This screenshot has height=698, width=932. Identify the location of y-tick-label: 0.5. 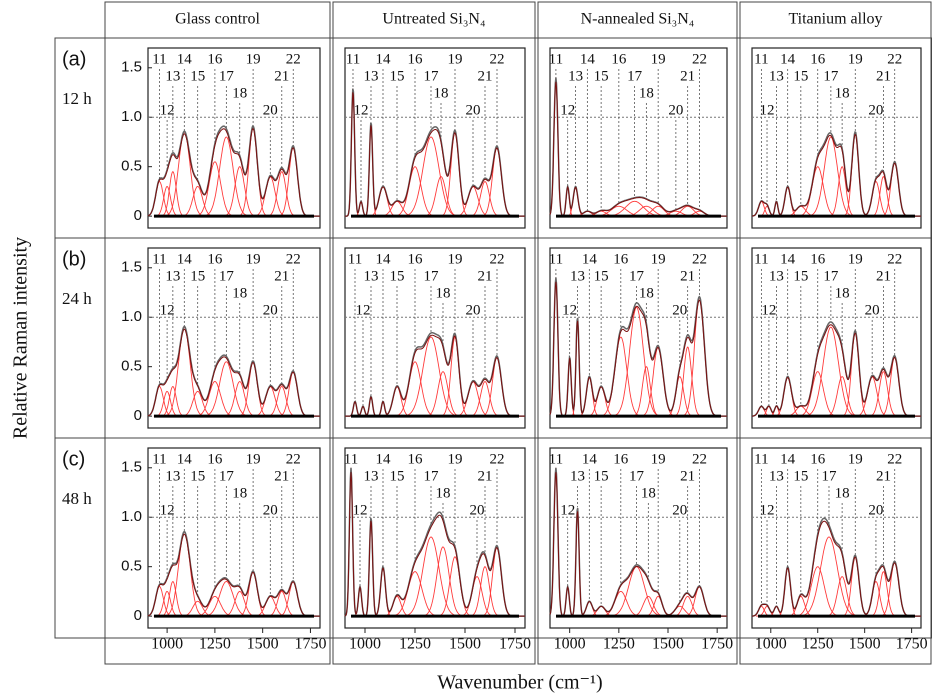
(131, 366).